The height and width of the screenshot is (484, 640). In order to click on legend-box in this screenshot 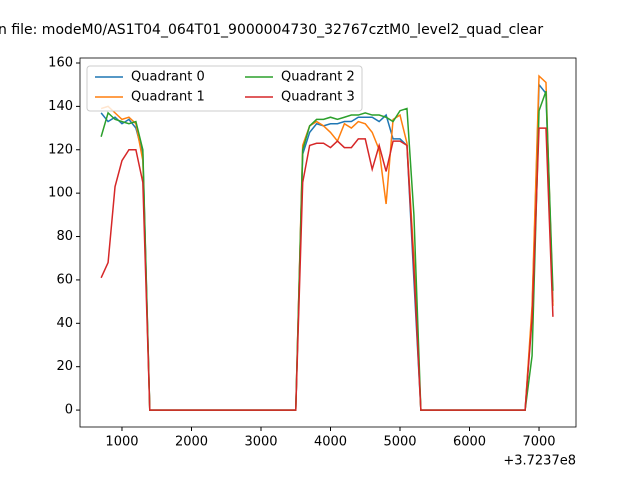, I will do `click(224, 88)`.